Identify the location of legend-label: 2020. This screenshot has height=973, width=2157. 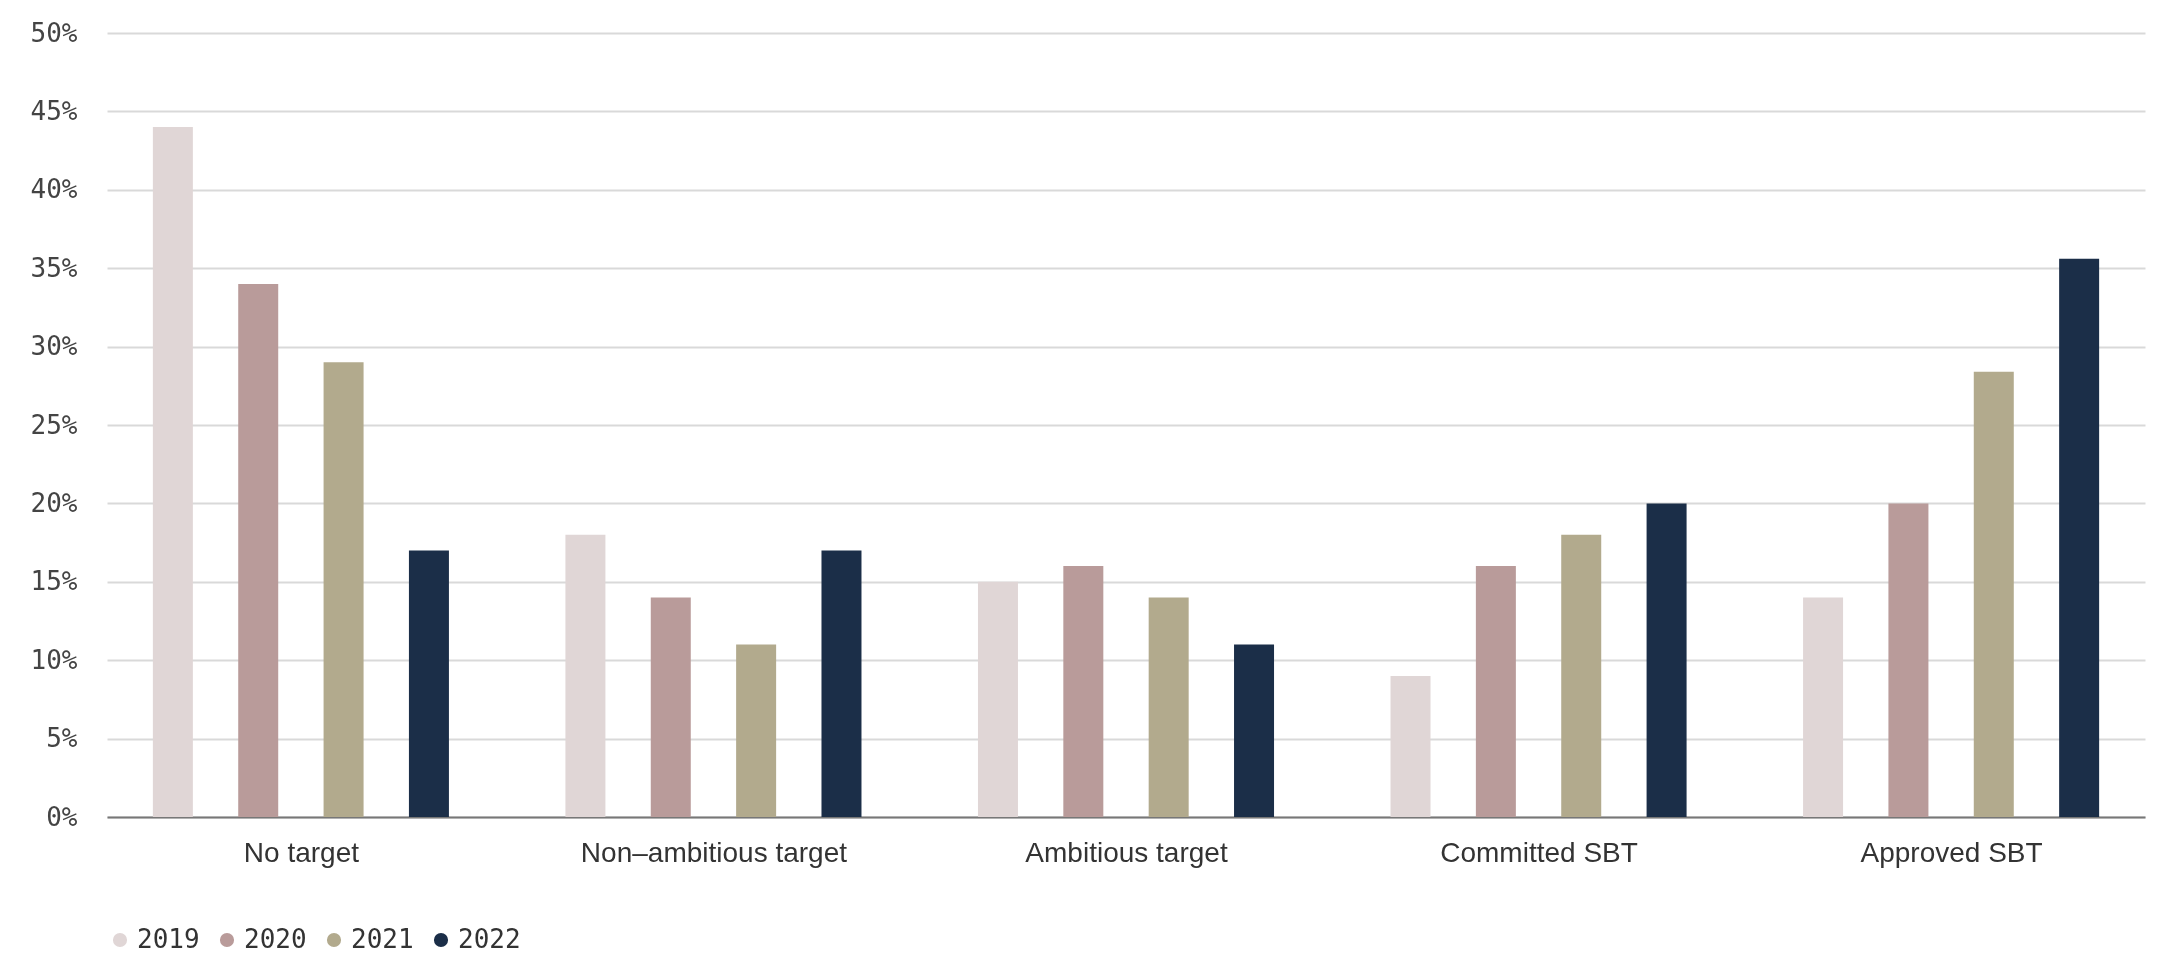
(275, 939).